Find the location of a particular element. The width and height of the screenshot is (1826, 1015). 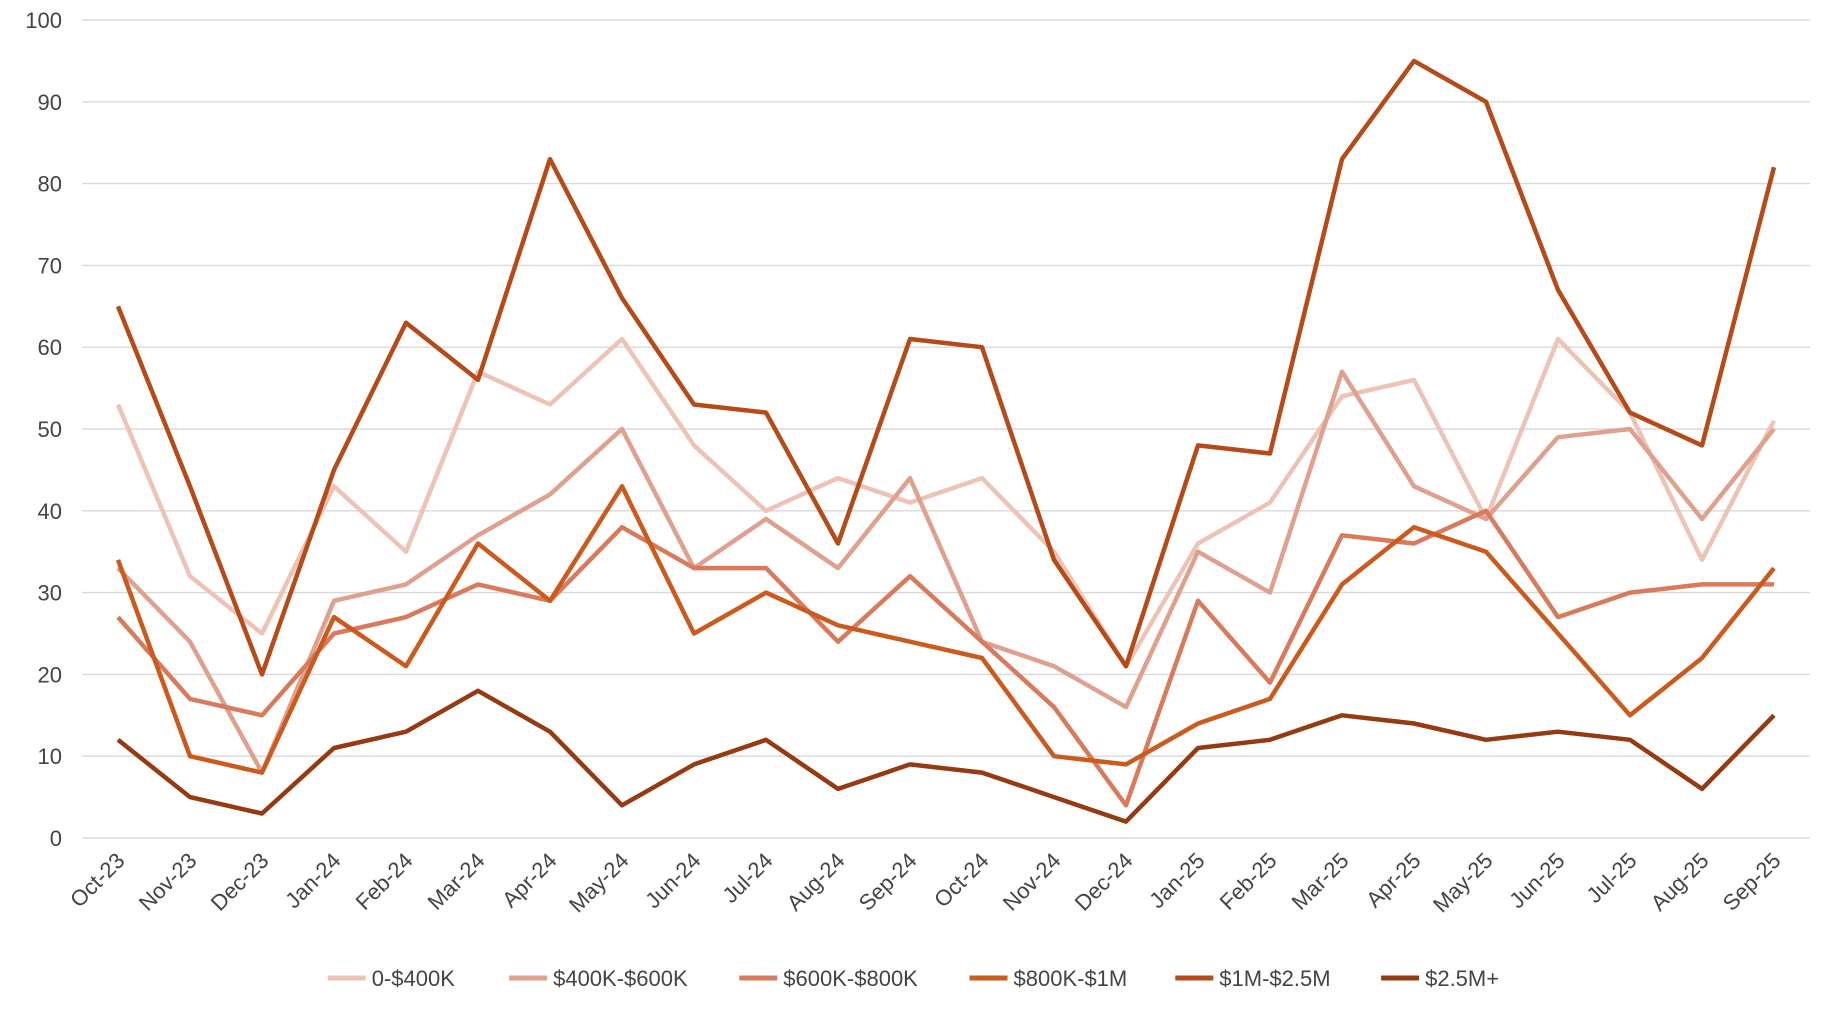

y-tick-label: 80 is located at coordinates (50, 184).